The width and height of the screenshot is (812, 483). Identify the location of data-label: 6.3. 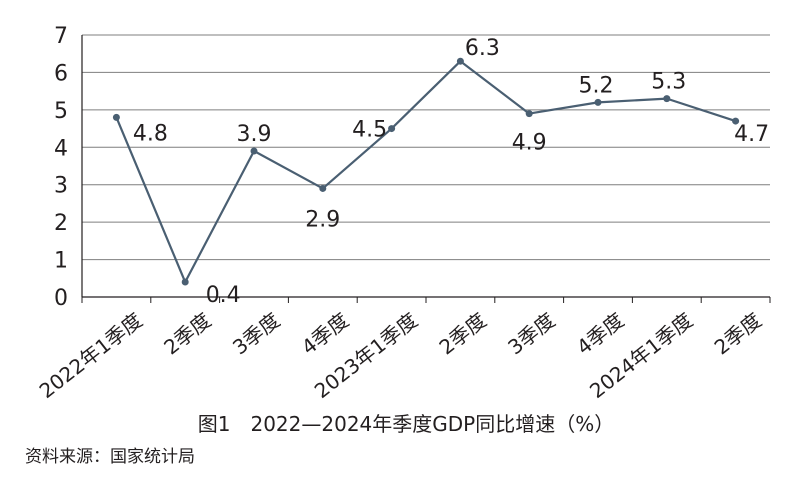
(482, 48).